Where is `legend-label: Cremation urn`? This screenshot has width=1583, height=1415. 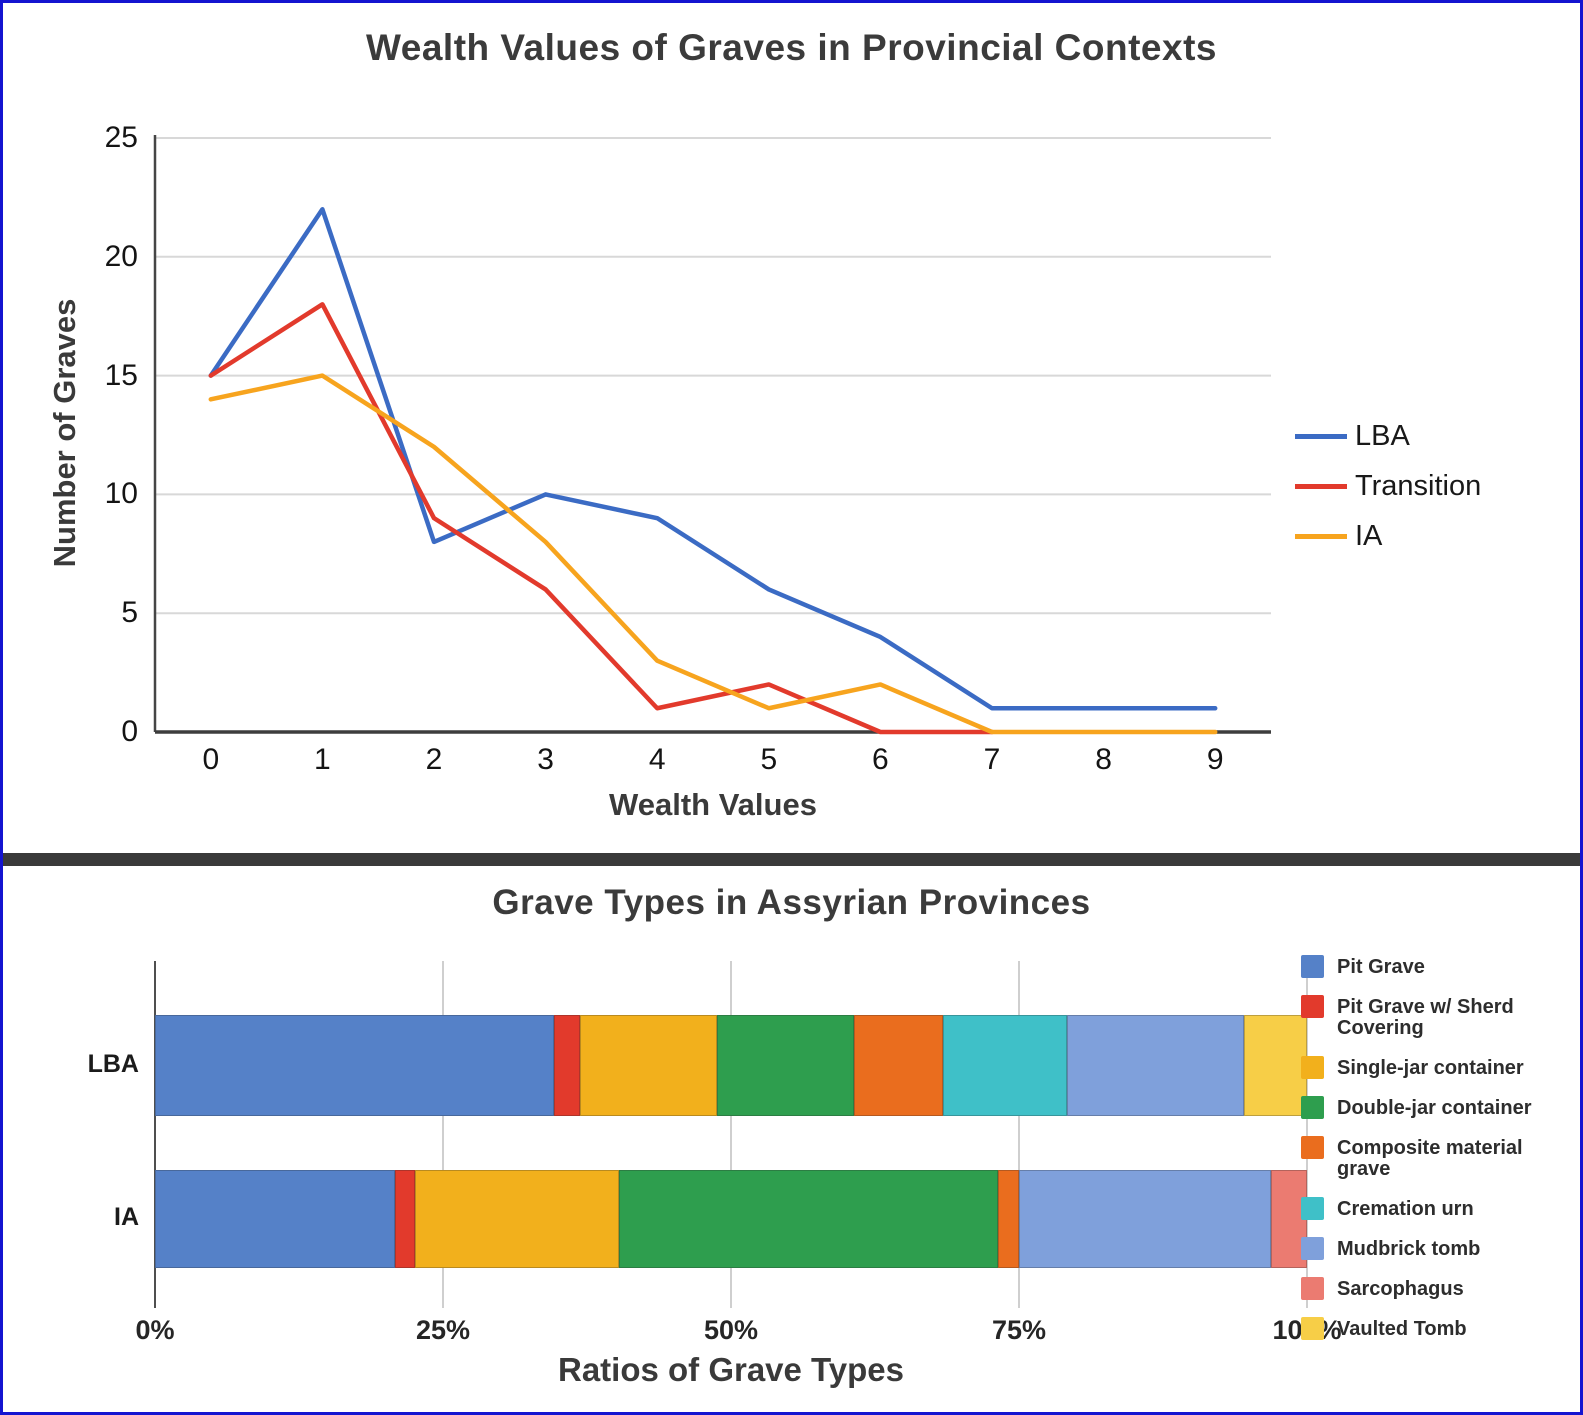
legend-label: Cremation urn is located at coordinates (1405, 1209).